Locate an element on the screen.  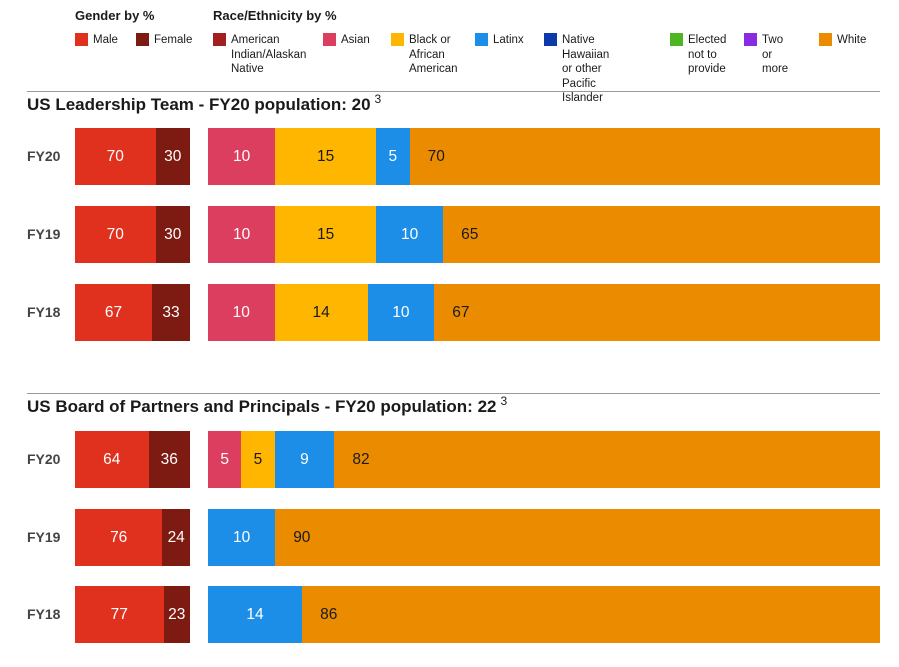
race-segment-white: 70 is located at coordinates (644, 156).